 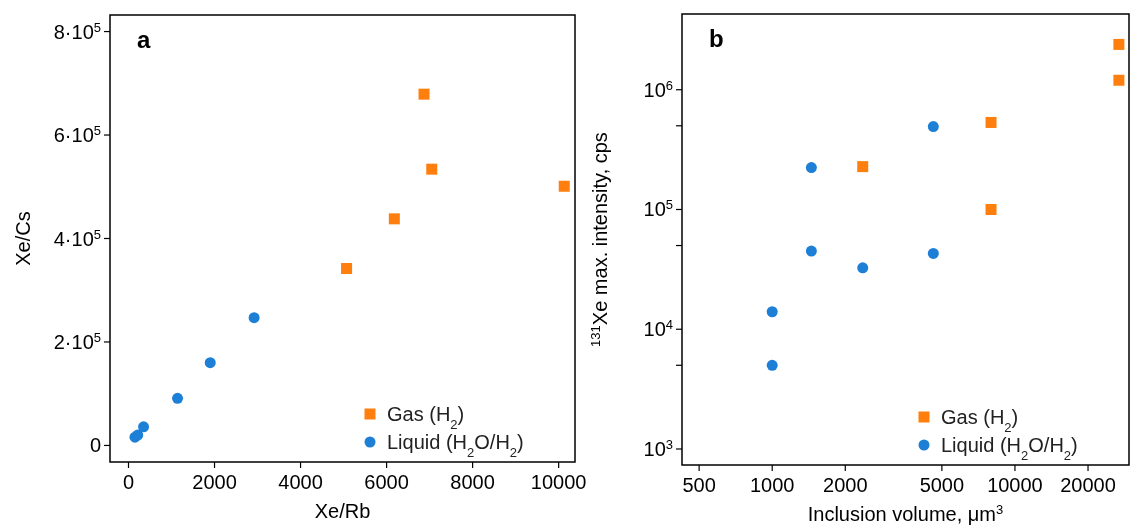 I want to click on y-tick-label: 10$^{3}$, so click(x=658, y=448).